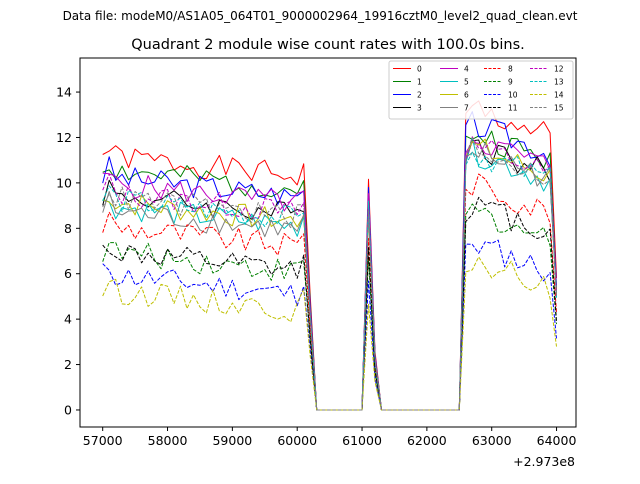 Image resolution: width=640 pixels, height=484 pixels. I want to click on legend-label-1: 1, so click(419, 82).